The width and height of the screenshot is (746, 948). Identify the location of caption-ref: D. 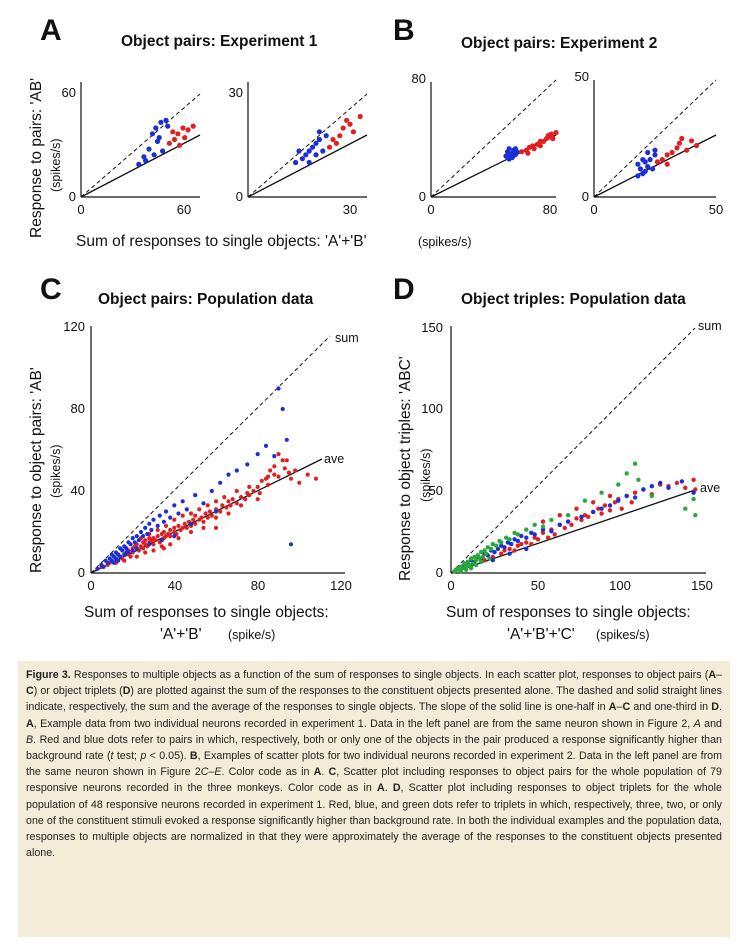
(396, 788).